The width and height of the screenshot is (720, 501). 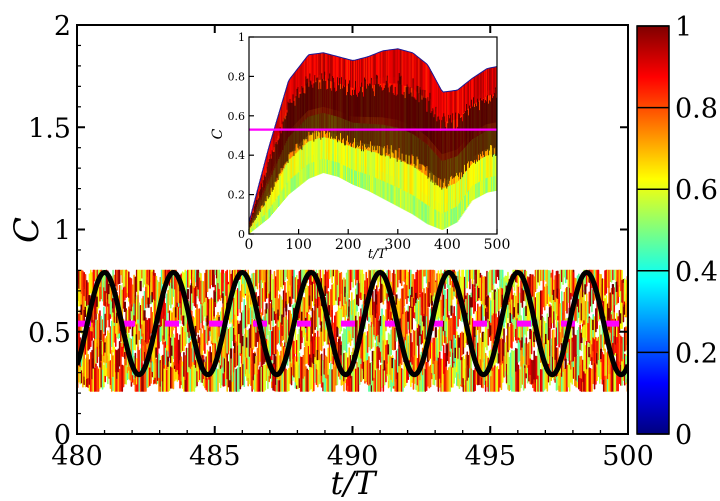 What do you see at coordinates (683, 435) in the screenshot?
I see `colorbar-tick-label: 0` at bounding box center [683, 435].